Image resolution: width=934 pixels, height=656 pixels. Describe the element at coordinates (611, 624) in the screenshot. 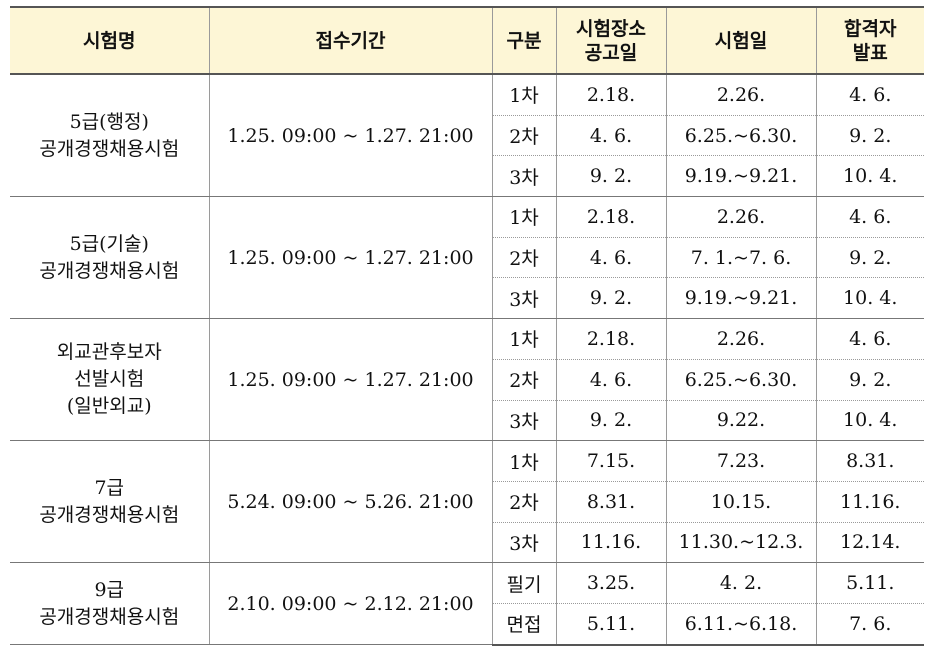

I see `venue-notice-cell: 5.11.` at that location.